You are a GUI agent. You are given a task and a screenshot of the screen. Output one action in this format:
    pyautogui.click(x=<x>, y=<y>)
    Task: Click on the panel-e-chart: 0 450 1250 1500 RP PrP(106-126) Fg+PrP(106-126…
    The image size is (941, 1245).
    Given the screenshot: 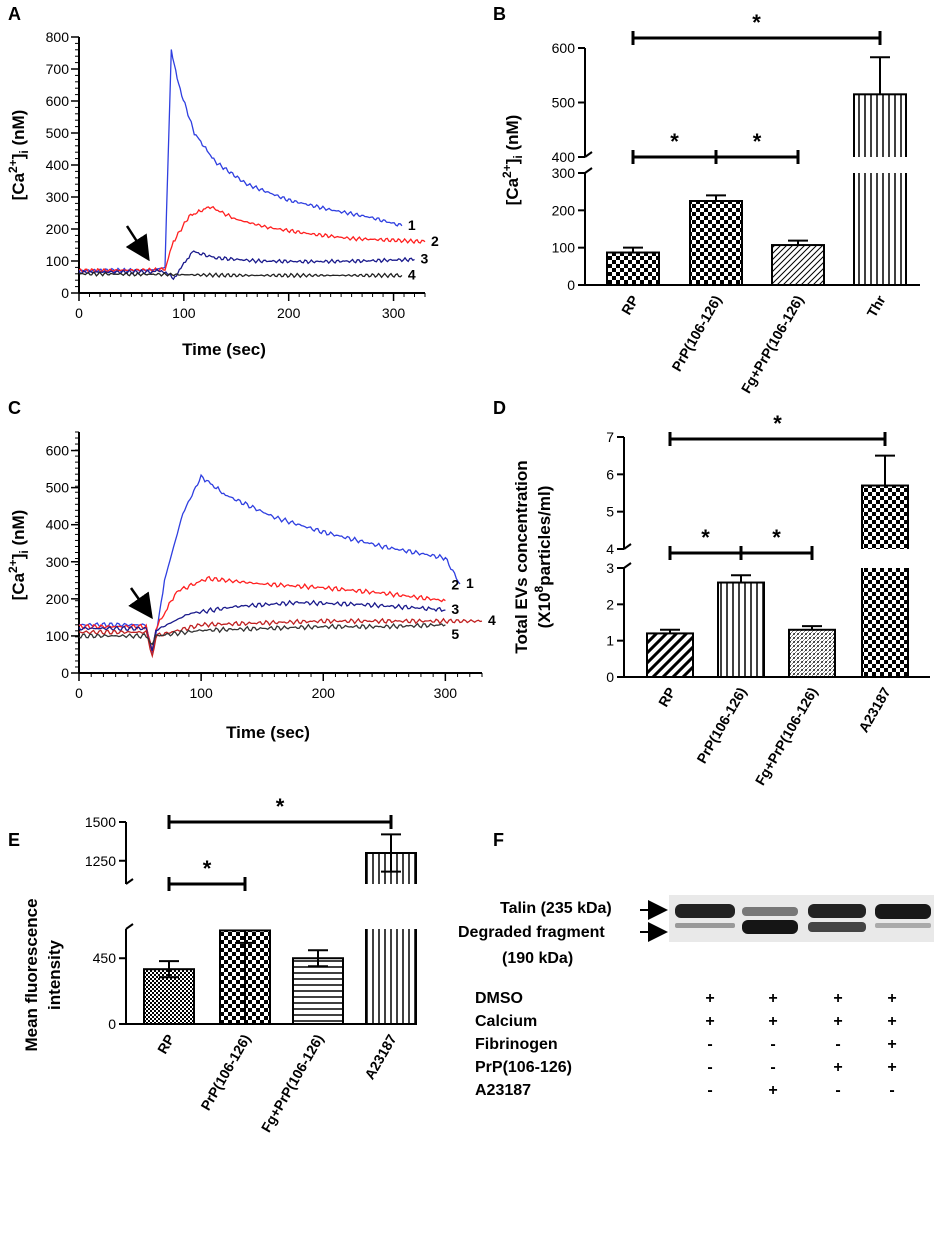 What is the action you would take?
    pyautogui.click(x=251, y=964)
    